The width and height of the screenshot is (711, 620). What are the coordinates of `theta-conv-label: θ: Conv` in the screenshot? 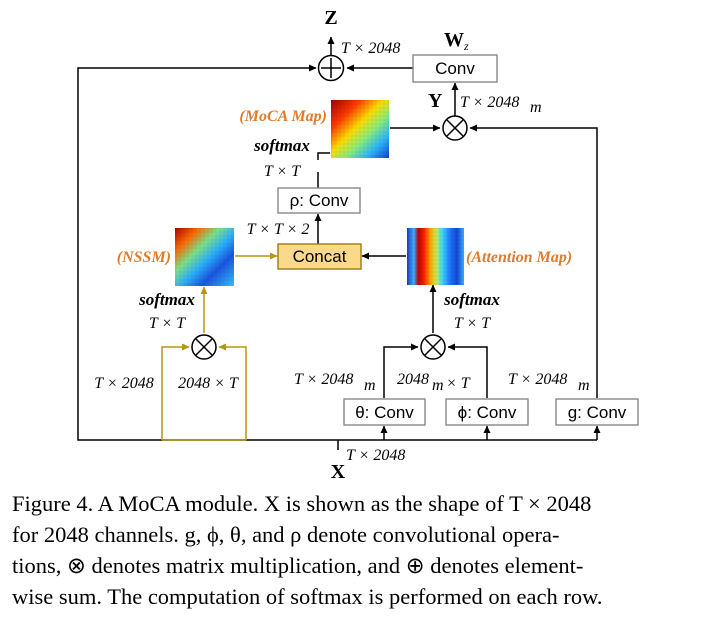 It's located at (384, 412).